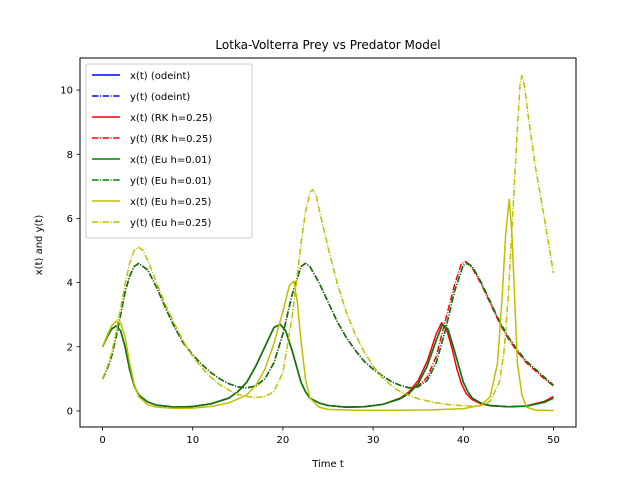 Image resolution: width=640 pixels, height=485 pixels. Describe the element at coordinates (373, 440) in the screenshot. I see `x-tick-label-3: 30` at that location.